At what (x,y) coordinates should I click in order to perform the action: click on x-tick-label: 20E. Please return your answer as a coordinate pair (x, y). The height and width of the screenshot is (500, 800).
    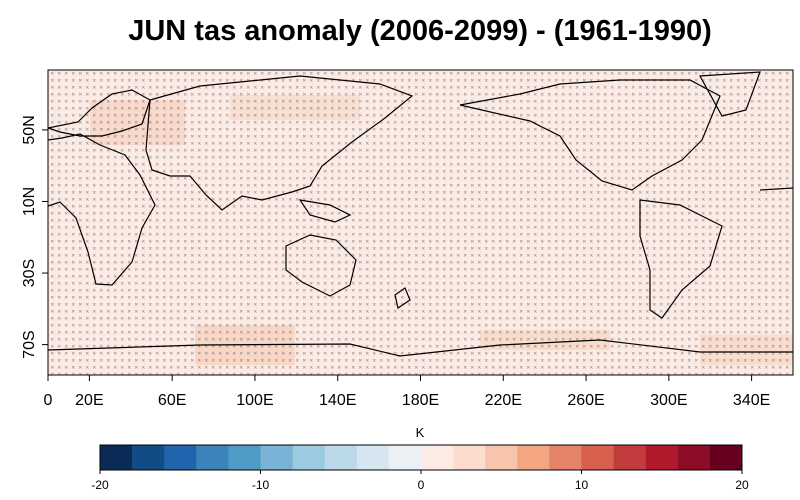
    Looking at the image, I should click on (89, 400).